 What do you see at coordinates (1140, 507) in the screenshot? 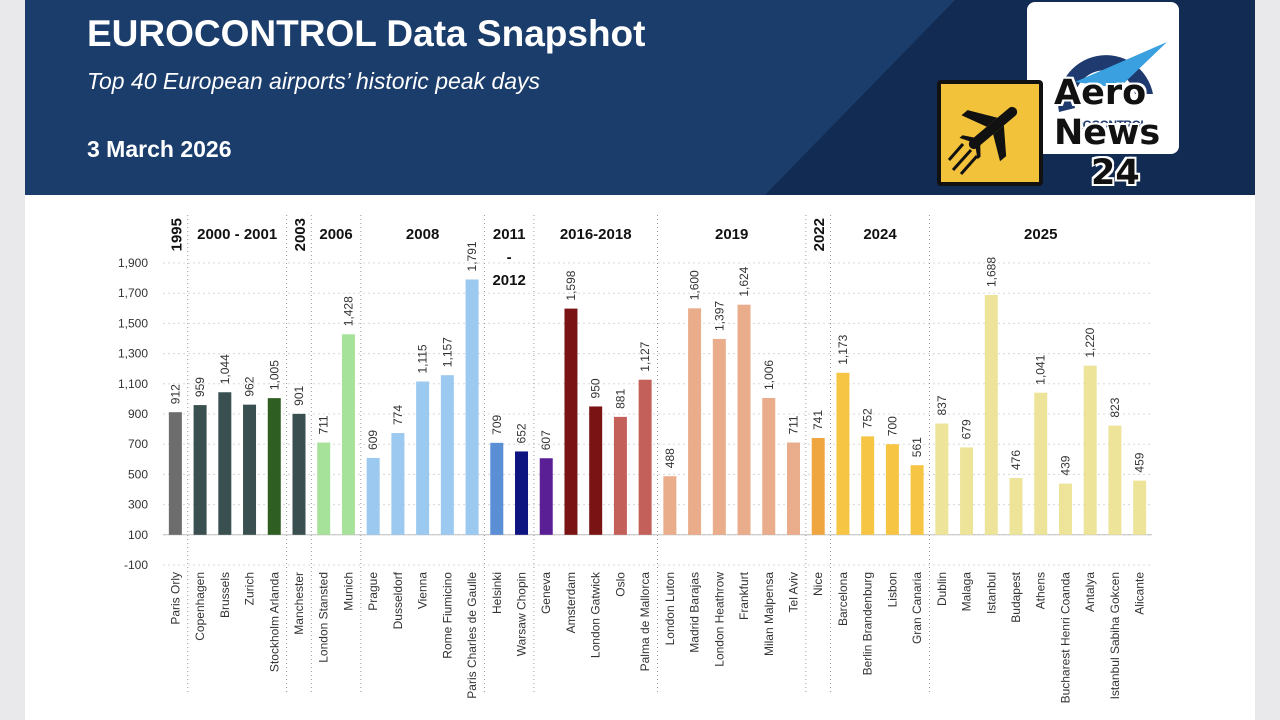
I see `bar-alicante` at bounding box center [1140, 507].